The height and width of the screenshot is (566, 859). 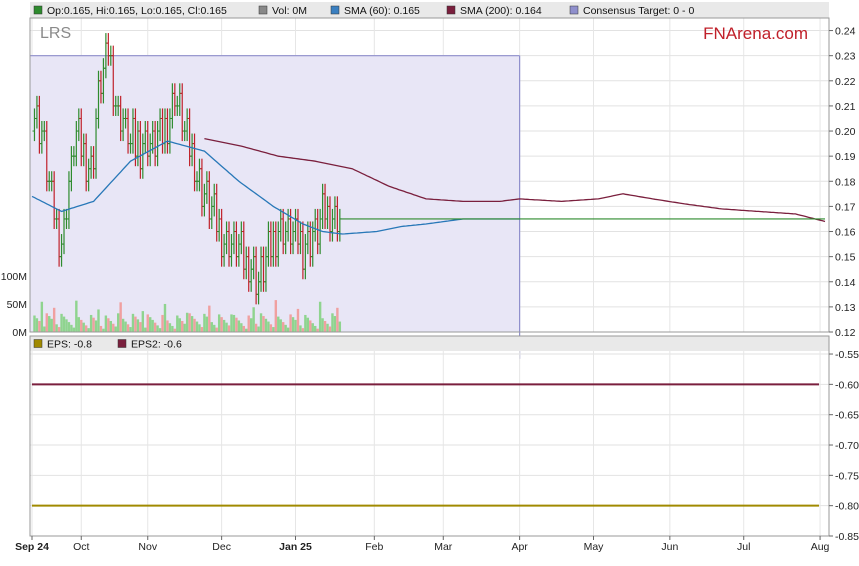 I want to click on legend-bar-eps, so click(x=429, y=343).